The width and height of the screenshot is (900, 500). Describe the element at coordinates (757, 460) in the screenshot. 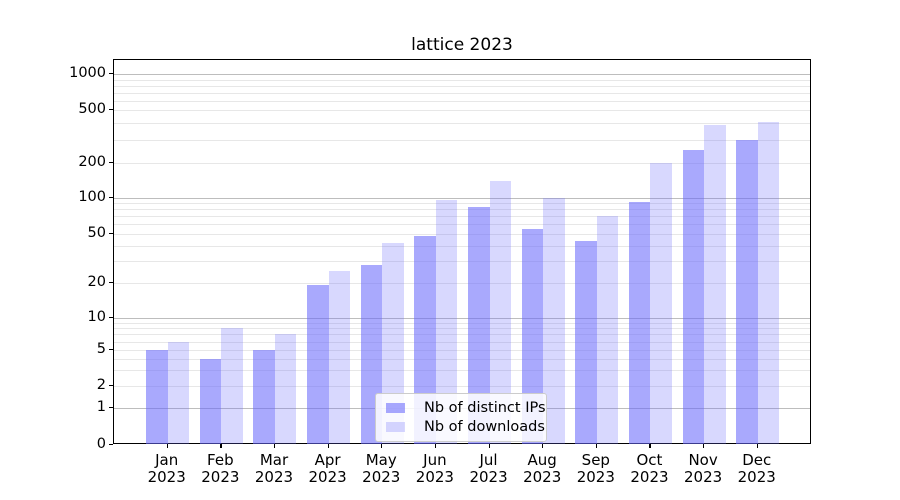

I see `x-tick-label-line: Dec` at that location.